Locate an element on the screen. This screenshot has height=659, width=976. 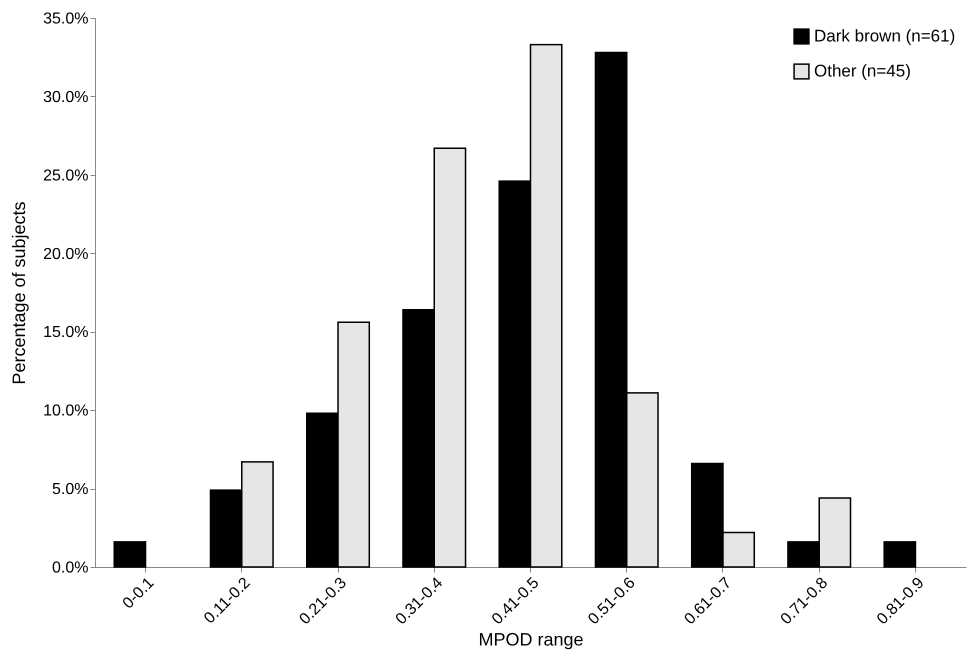
y-tick-label: 20.0% is located at coordinates (65, 254).